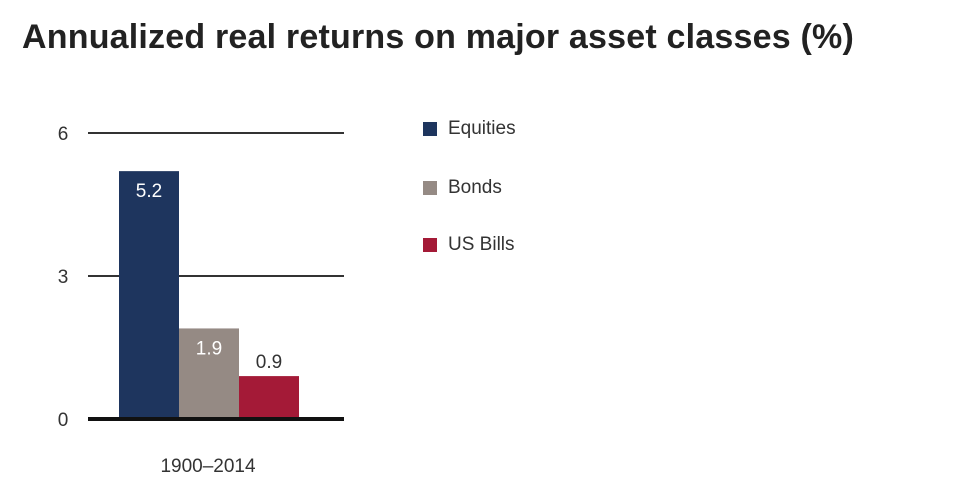 Image resolution: width=969 pixels, height=502 pixels. I want to click on legend-item-equities: Equities, so click(469, 129).